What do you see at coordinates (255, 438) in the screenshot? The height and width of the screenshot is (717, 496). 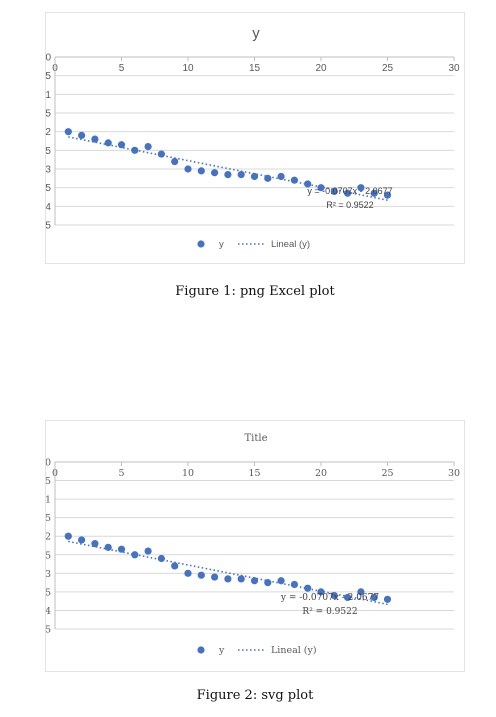 I see `chart-title: Title` at bounding box center [255, 438].